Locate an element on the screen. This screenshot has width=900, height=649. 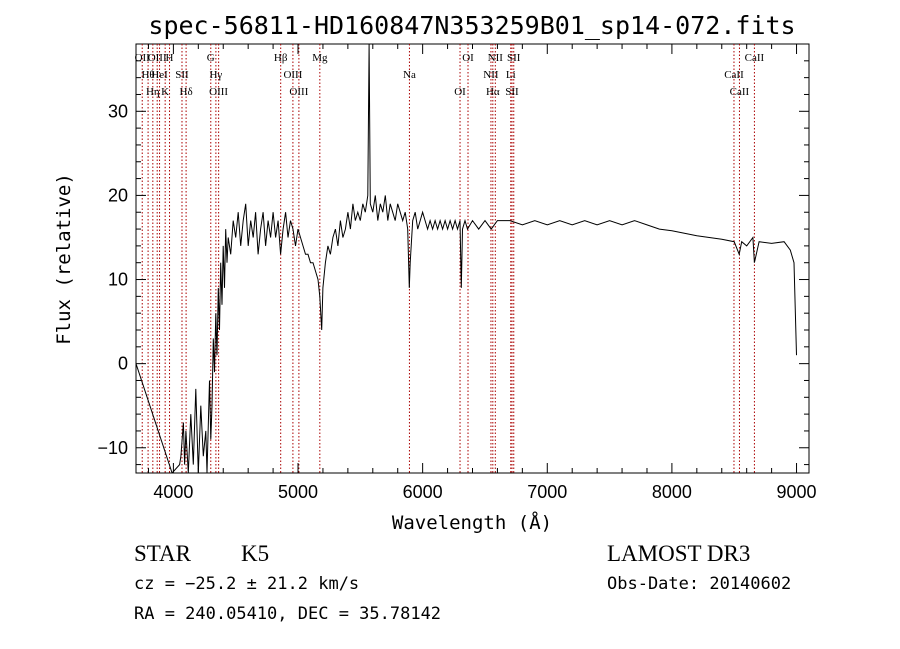
coordinates: RA = 240.05410, DEC = 35.78142 is located at coordinates (287, 614).